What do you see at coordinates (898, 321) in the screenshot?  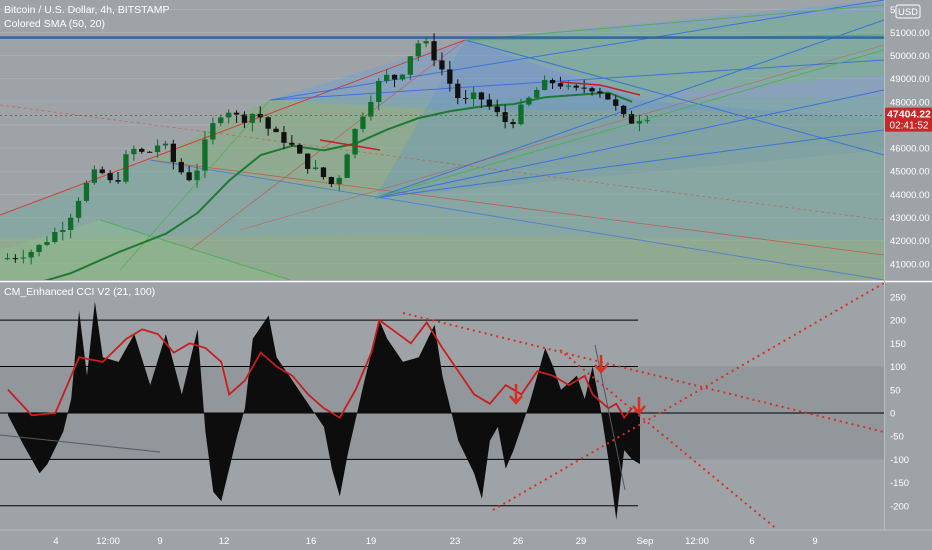 I see `cci-tick-label: 200` at bounding box center [898, 321].